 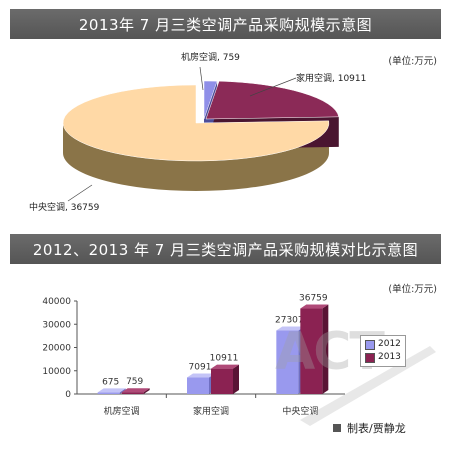 I want to click on pie-slice-label: 机房空调, 759, so click(x=210, y=57).